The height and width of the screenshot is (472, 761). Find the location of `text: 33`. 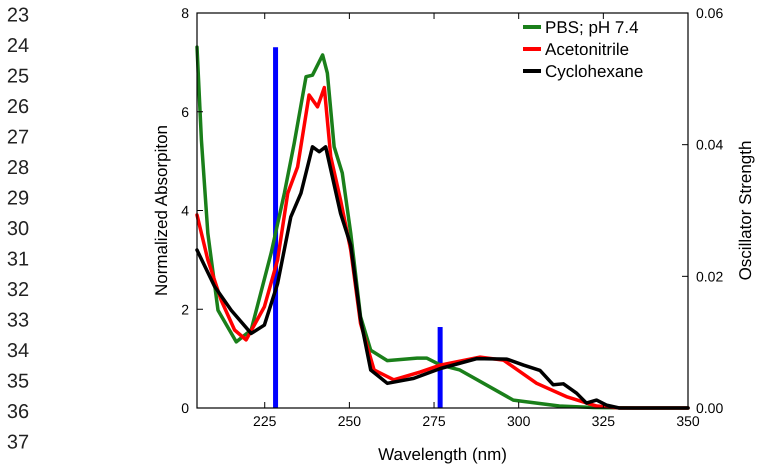

text: 33 is located at coordinates (18, 320).